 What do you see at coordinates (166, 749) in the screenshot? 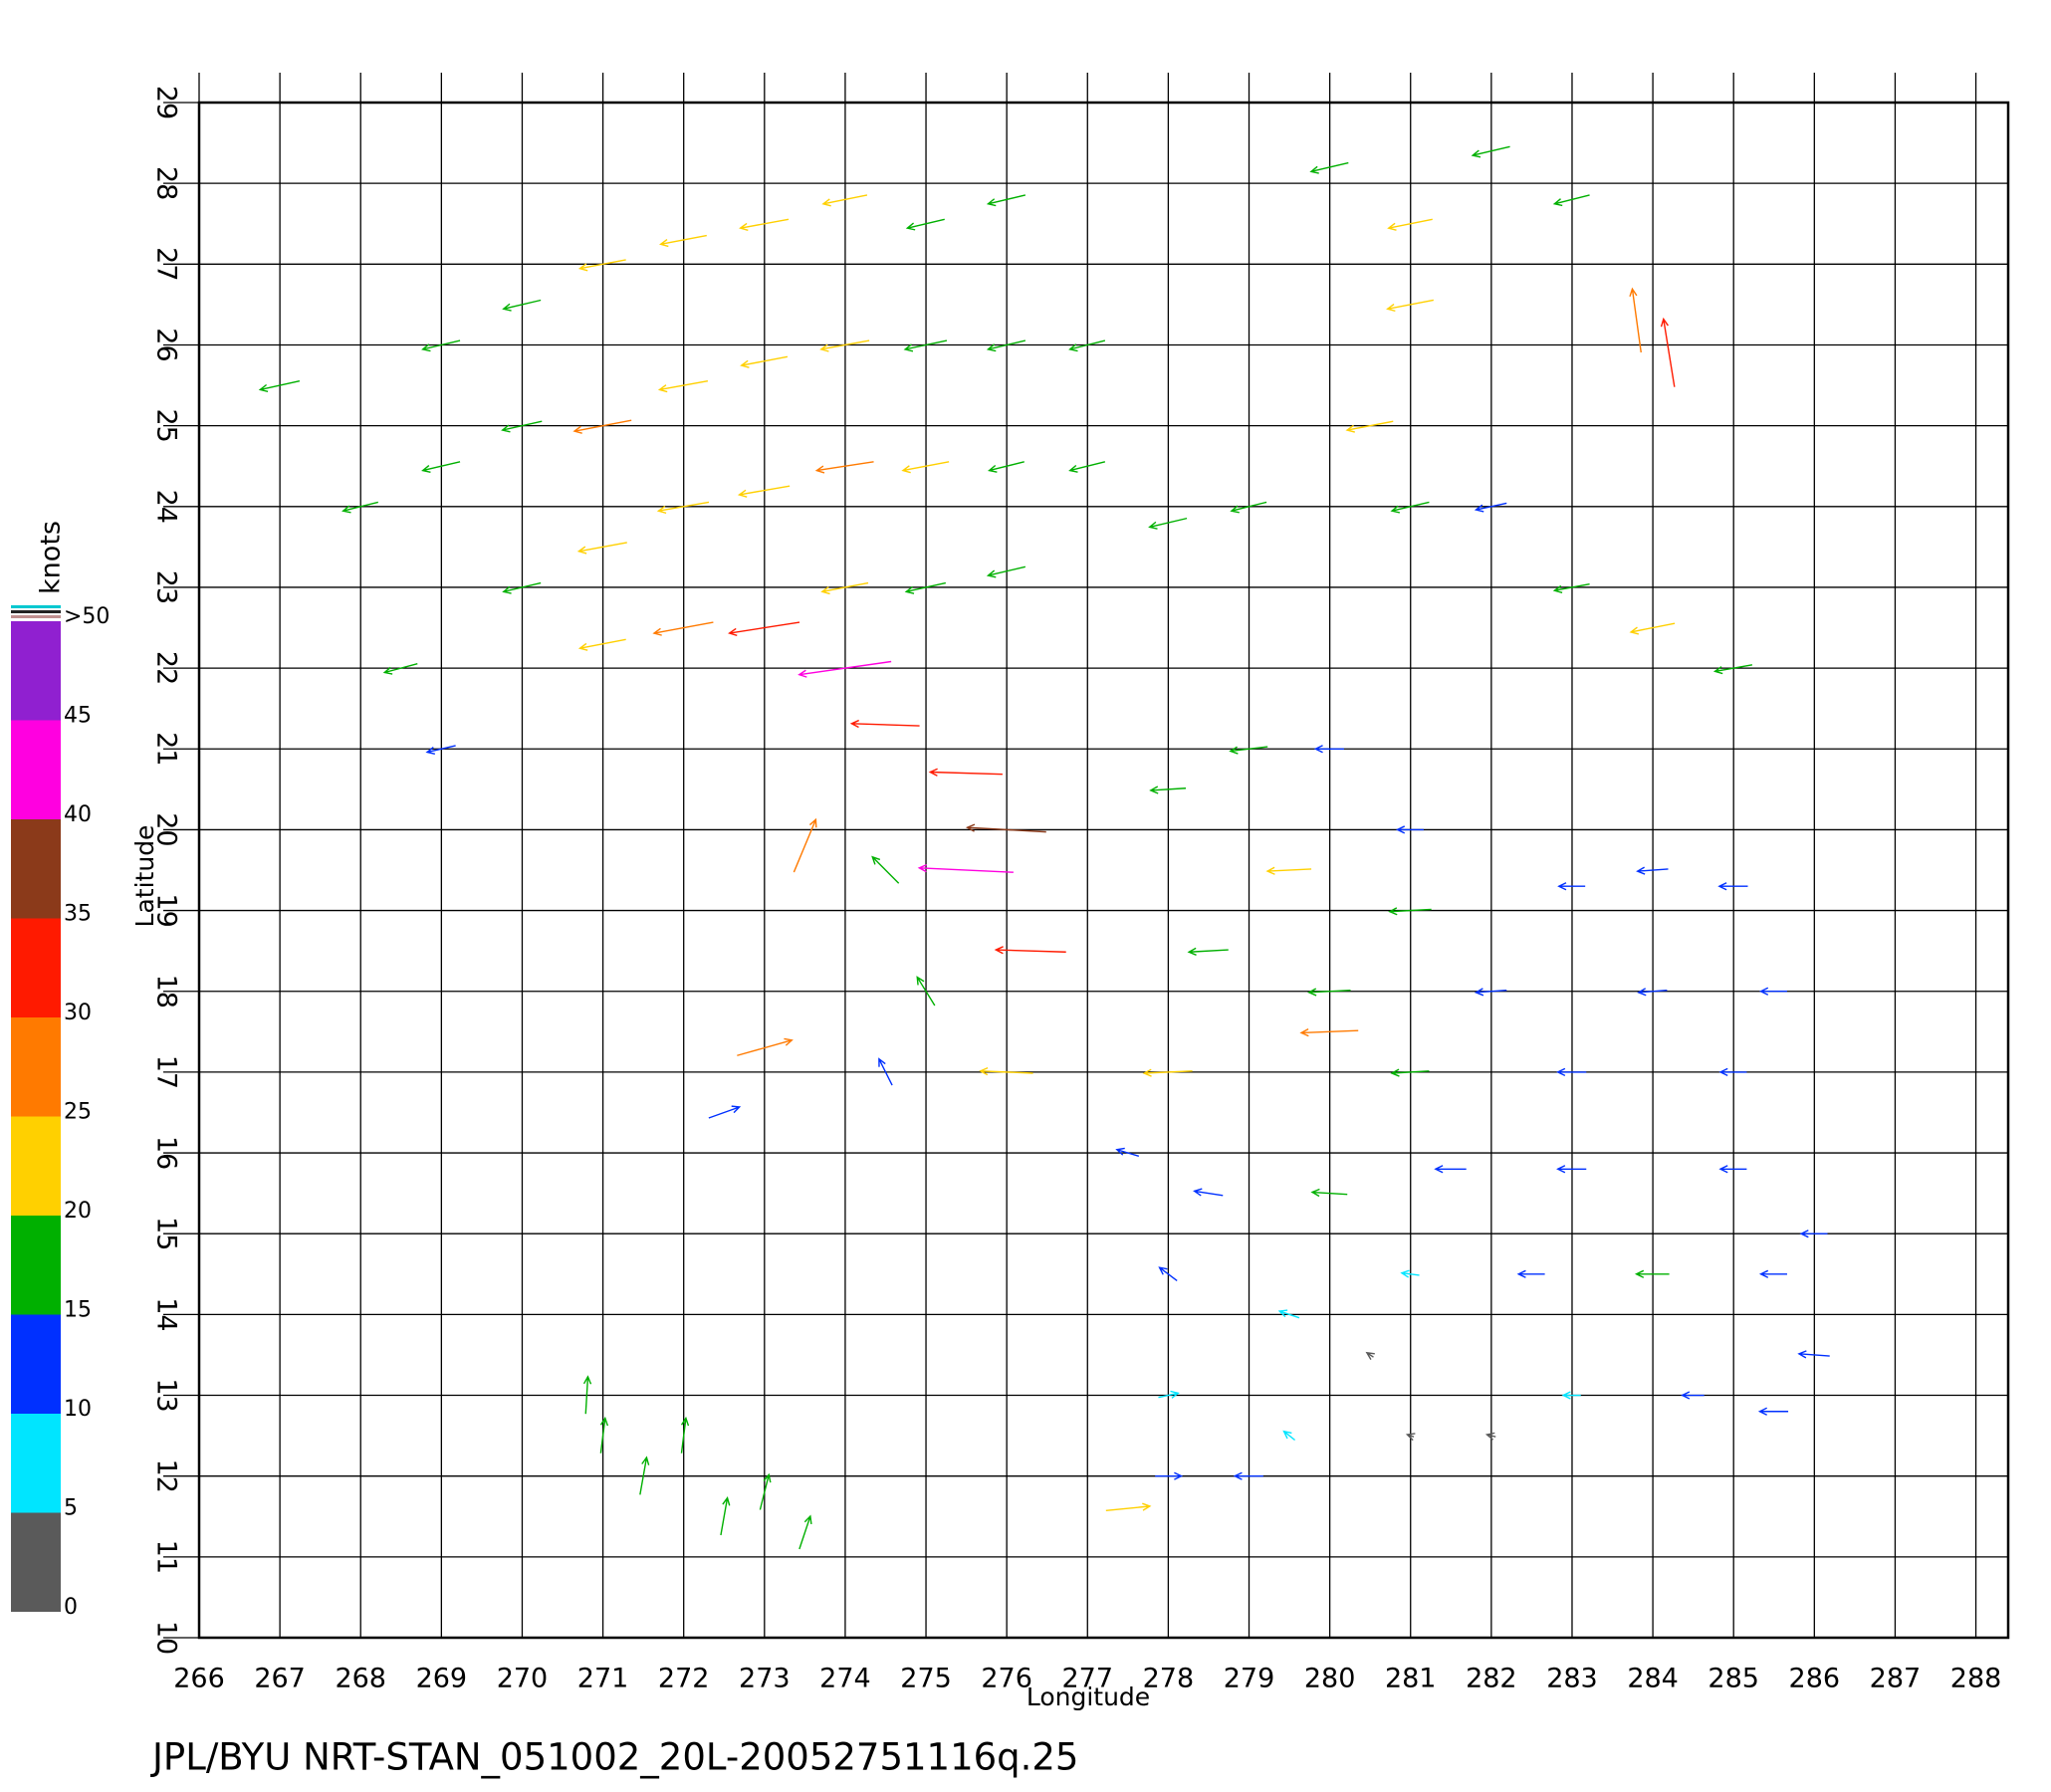
I see `y-tick-label: 21` at bounding box center [166, 749].